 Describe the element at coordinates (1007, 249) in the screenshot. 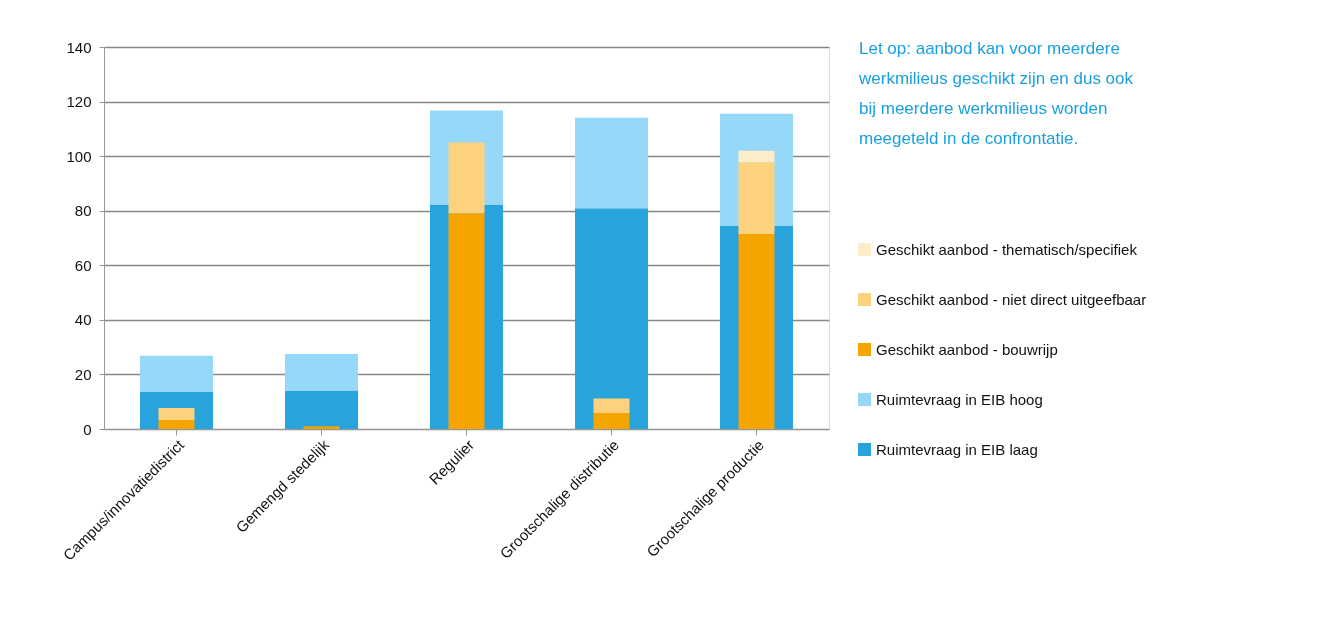

I see `legend-label: Geschikt aanbod - thematisch/specifiek` at that location.